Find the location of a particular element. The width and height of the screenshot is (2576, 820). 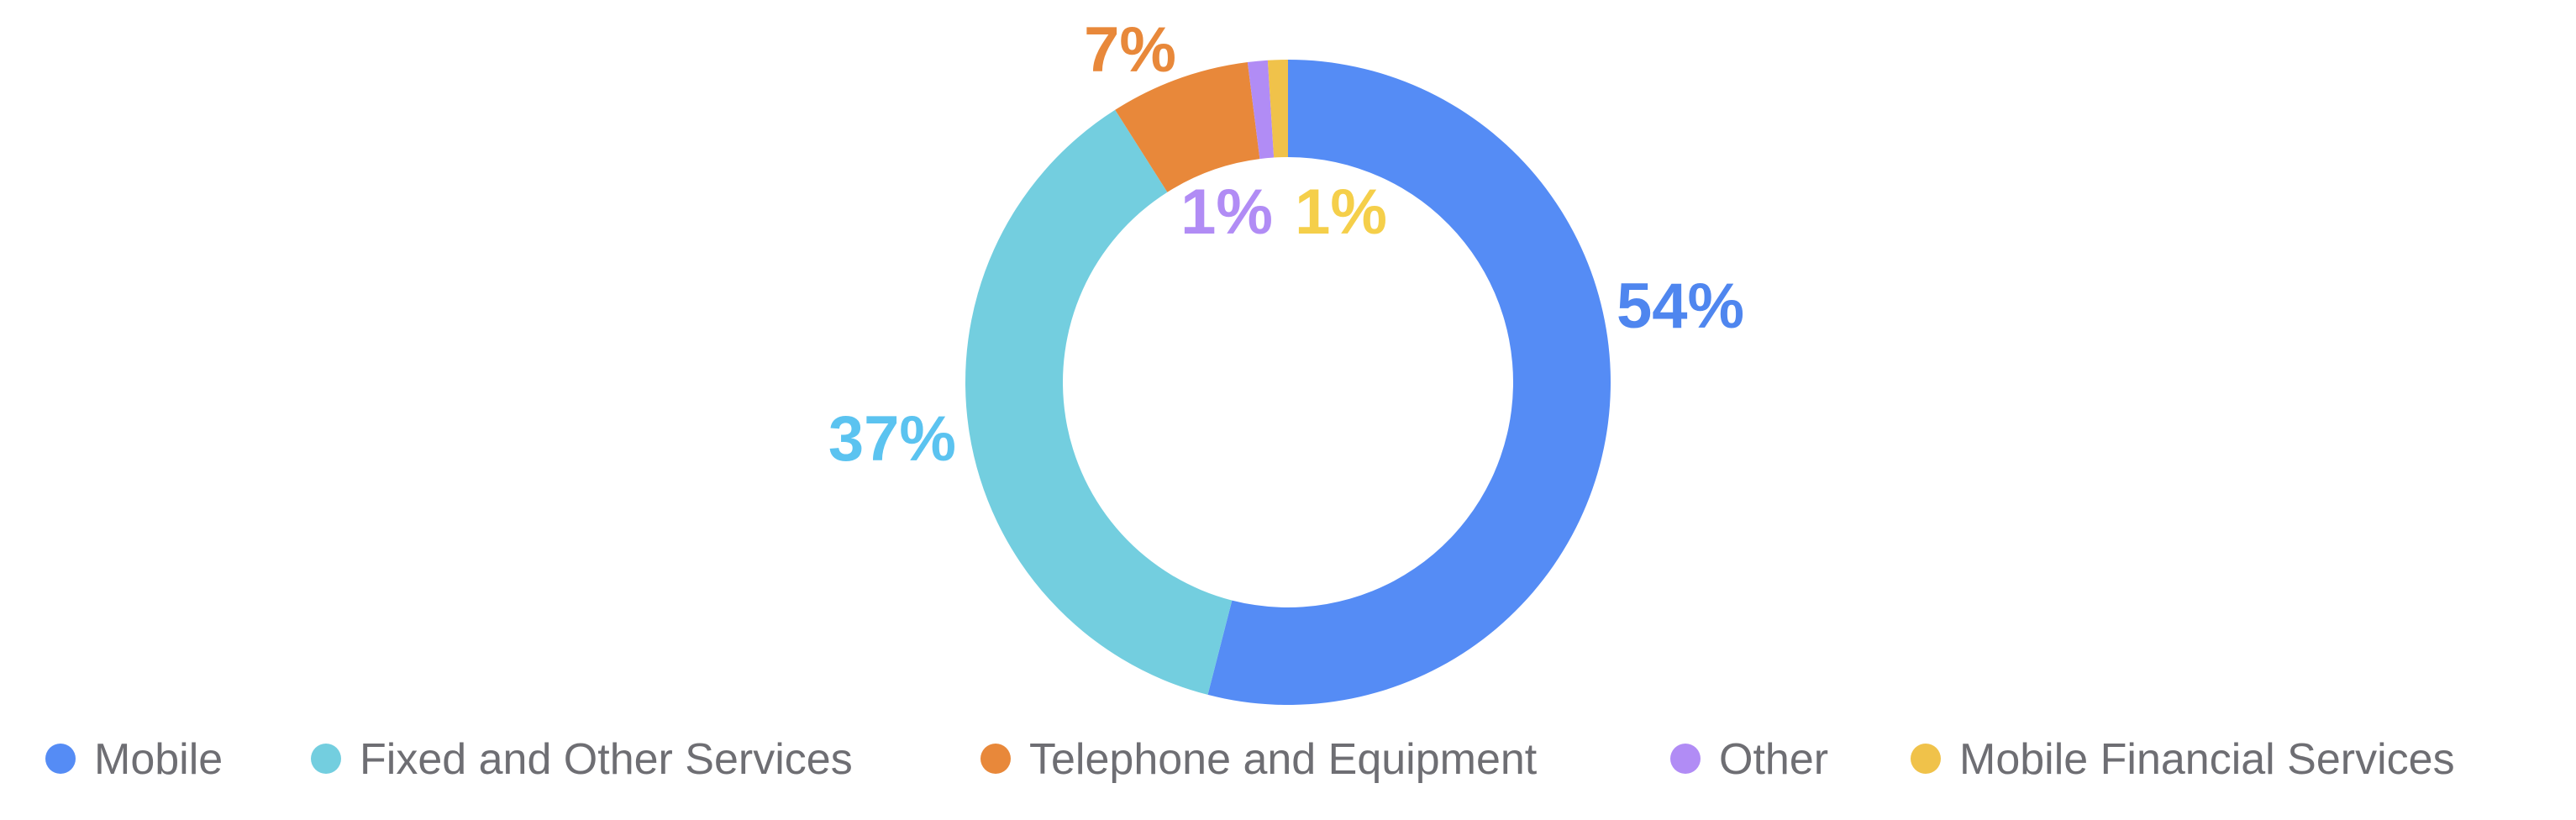

legend-item-mobile: Mobile is located at coordinates (134, 759).